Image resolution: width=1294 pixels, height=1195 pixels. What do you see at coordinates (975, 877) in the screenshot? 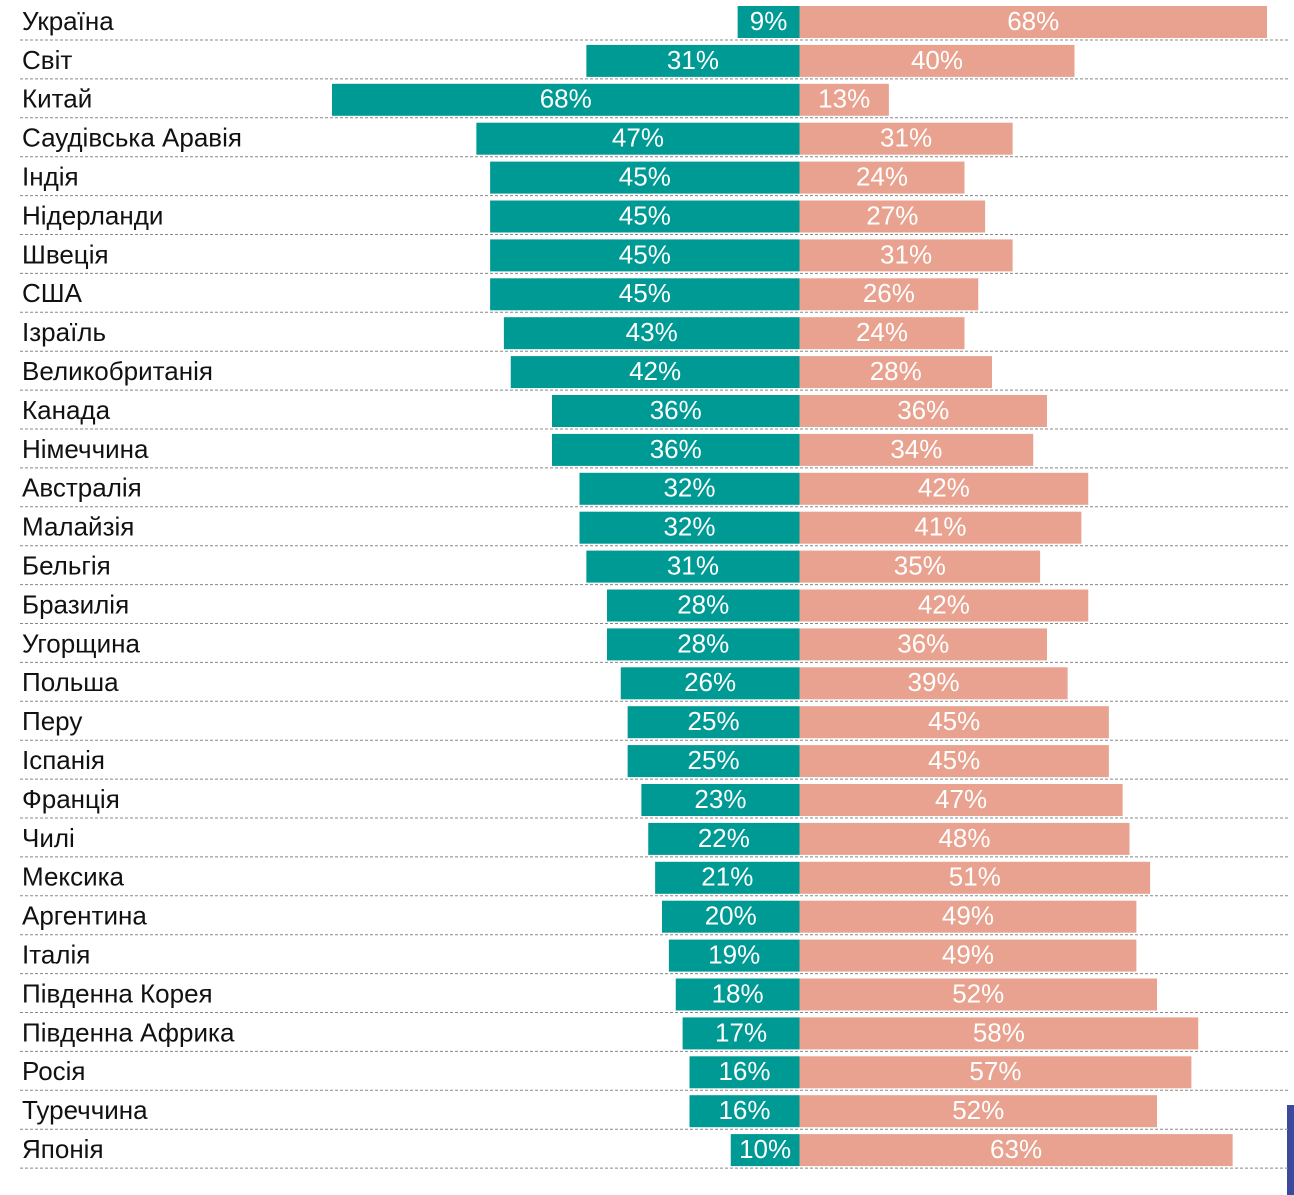
I see `value-label: 51%` at bounding box center [975, 877].